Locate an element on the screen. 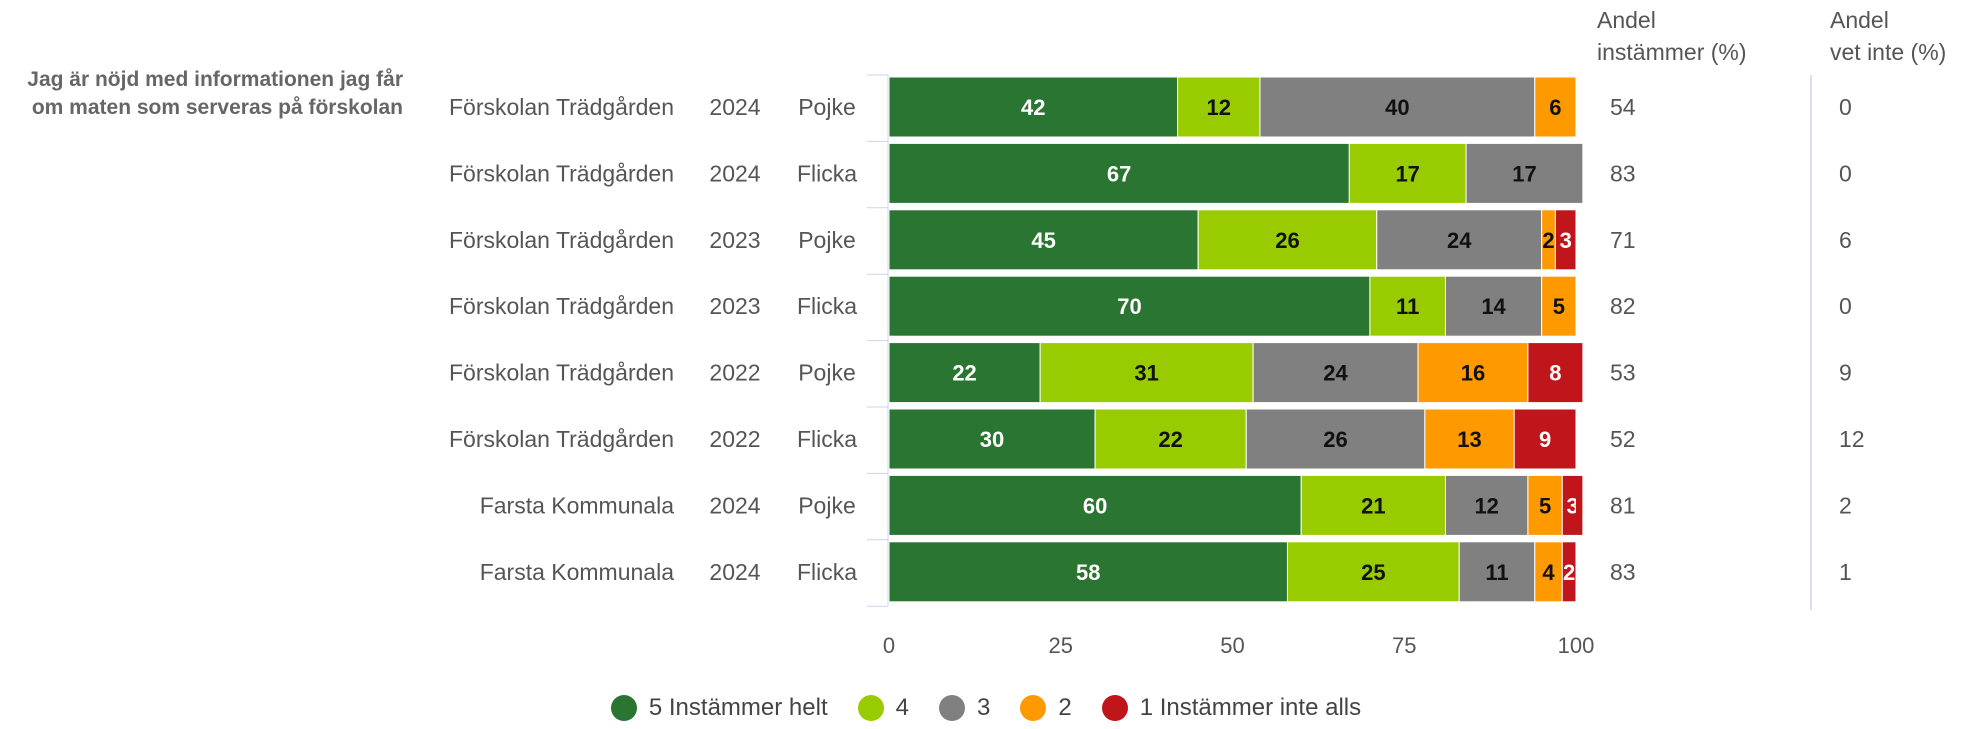 The height and width of the screenshot is (729, 1972). andel-vet-inte-value: 2 is located at coordinates (1845, 505).